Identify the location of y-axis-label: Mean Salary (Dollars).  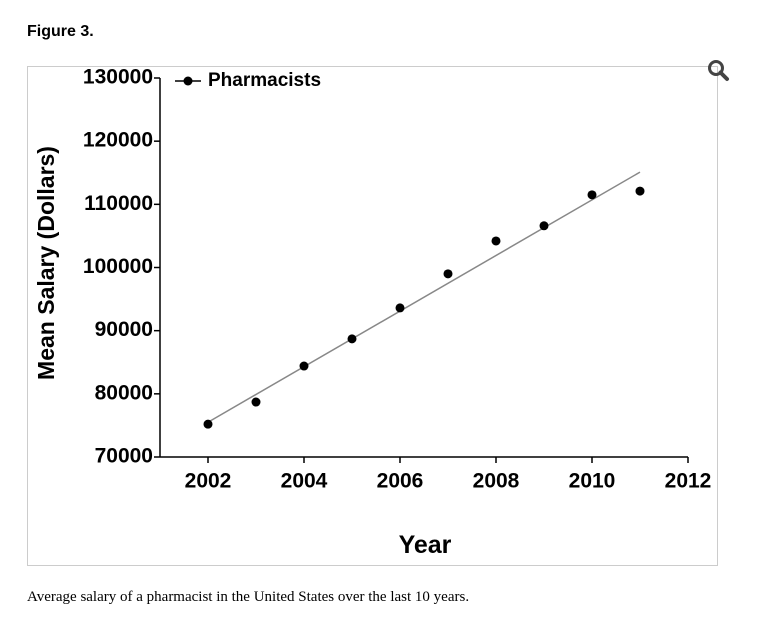
(46, 263).